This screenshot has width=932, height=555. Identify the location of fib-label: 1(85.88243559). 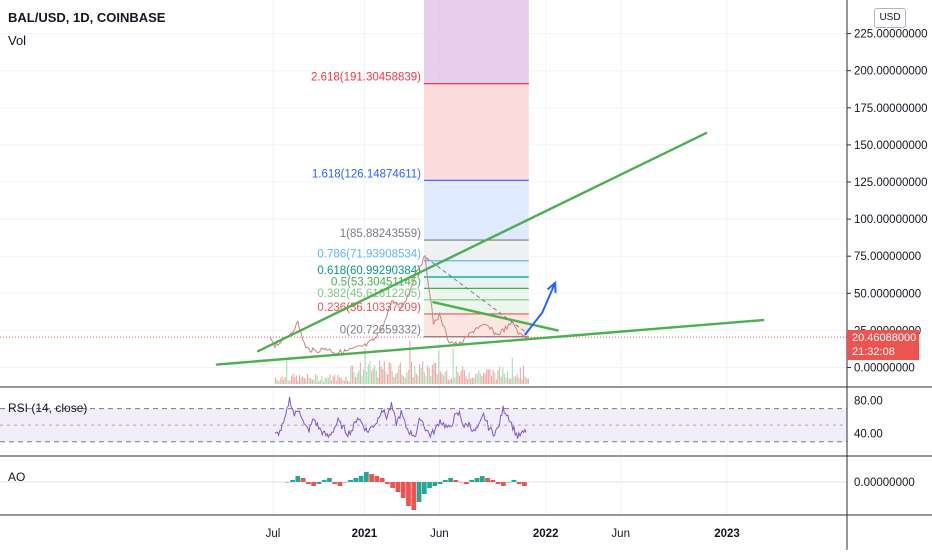
(380, 234).